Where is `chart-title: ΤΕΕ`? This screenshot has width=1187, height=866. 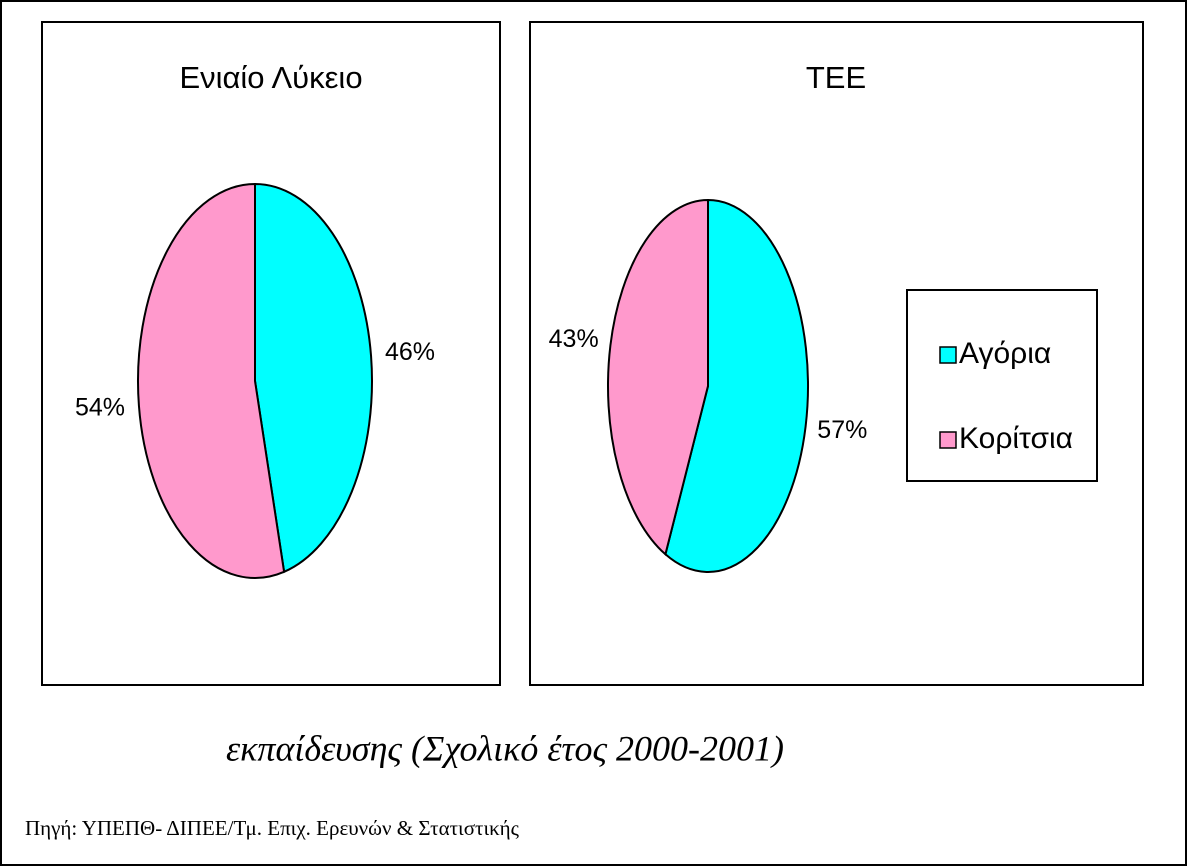 chart-title: ΤΕΕ is located at coordinates (836, 77).